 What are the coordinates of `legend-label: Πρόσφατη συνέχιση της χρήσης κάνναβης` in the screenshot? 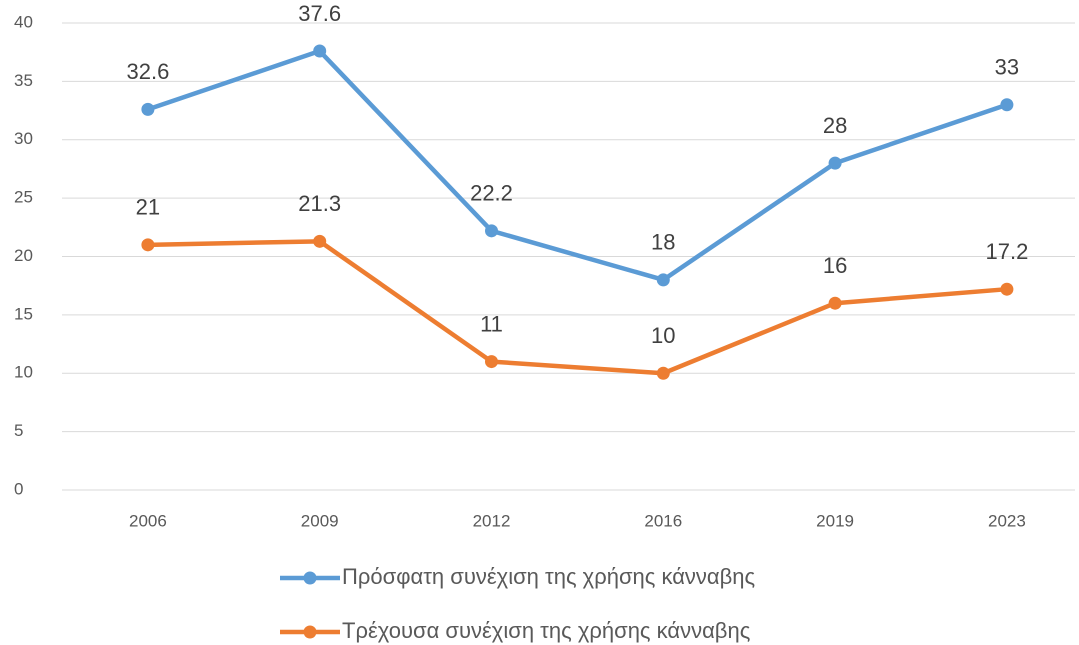 It's located at (548, 576).